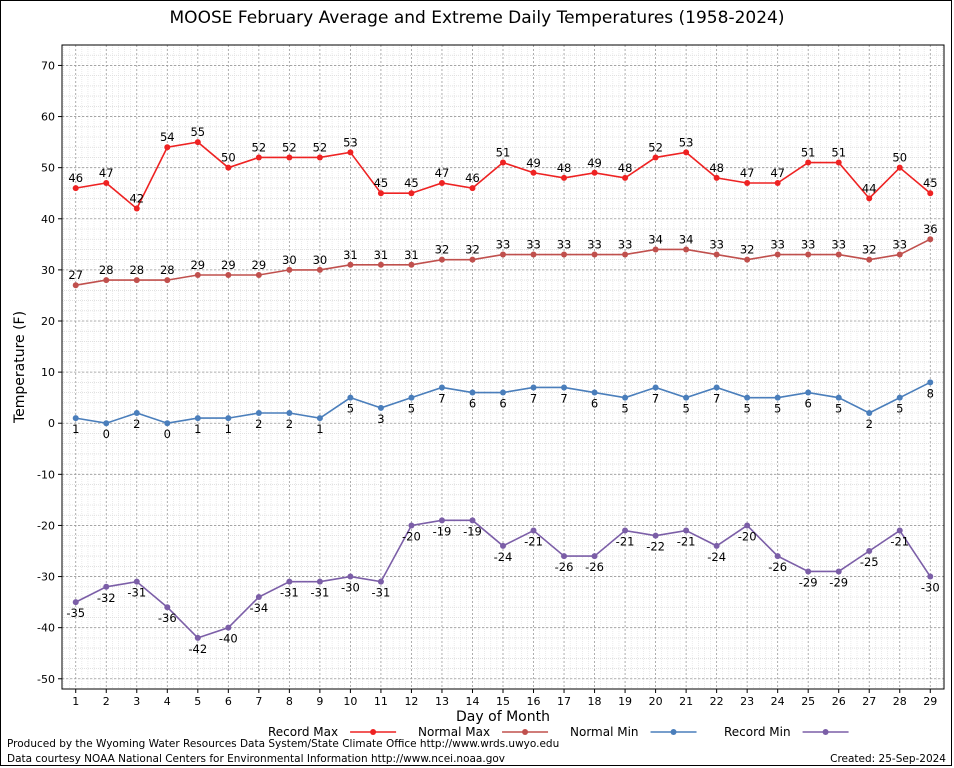 The height and width of the screenshot is (768, 954). What do you see at coordinates (869, 188) in the screenshot?
I see `data-label: 44` at bounding box center [869, 188].